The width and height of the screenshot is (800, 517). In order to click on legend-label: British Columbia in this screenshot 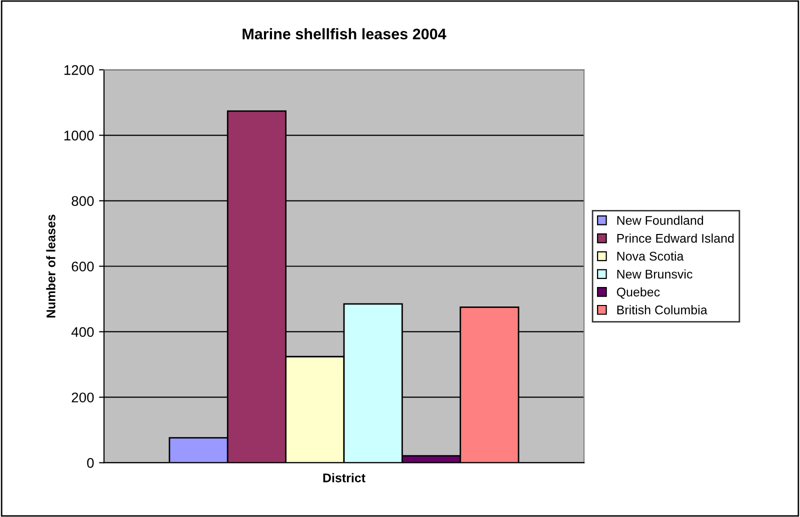, I will do `click(662, 309)`.